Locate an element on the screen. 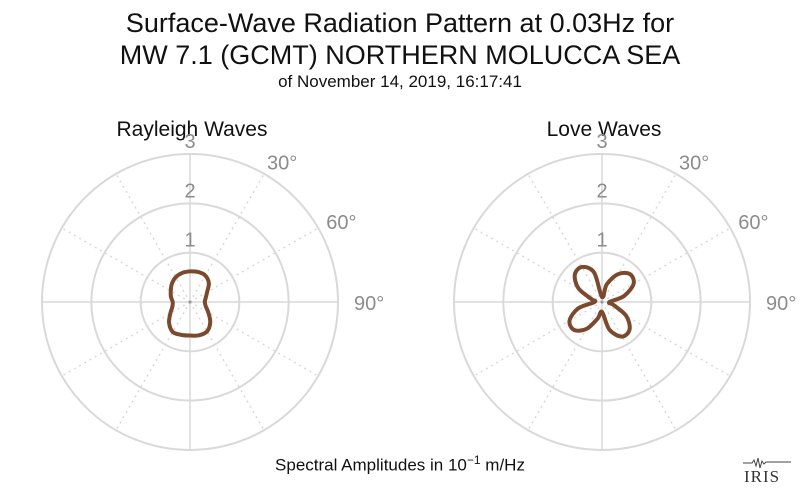 This screenshot has width=800, height=493. rayleigh-radial-tick-1: 1 is located at coordinates (189, 241).